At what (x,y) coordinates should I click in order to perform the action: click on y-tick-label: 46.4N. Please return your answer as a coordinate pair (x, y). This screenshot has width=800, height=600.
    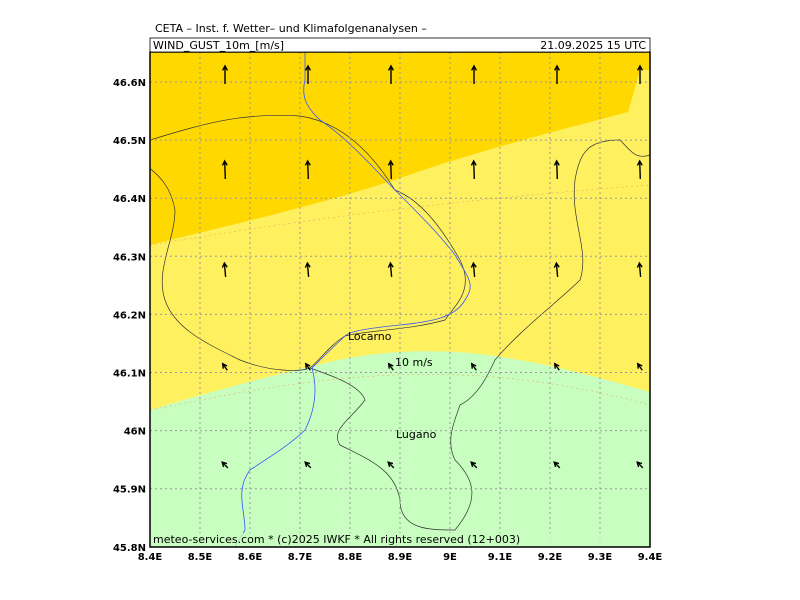
    Looking at the image, I should click on (129, 199).